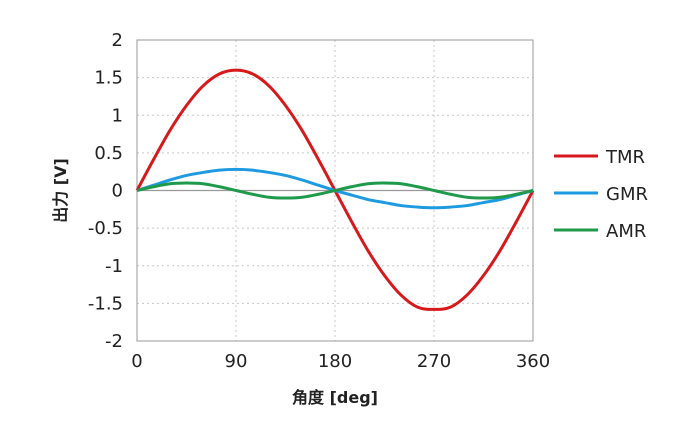 The width and height of the screenshot is (700, 440). I want to click on legend-label-amr: AMR, so click(626, 231).